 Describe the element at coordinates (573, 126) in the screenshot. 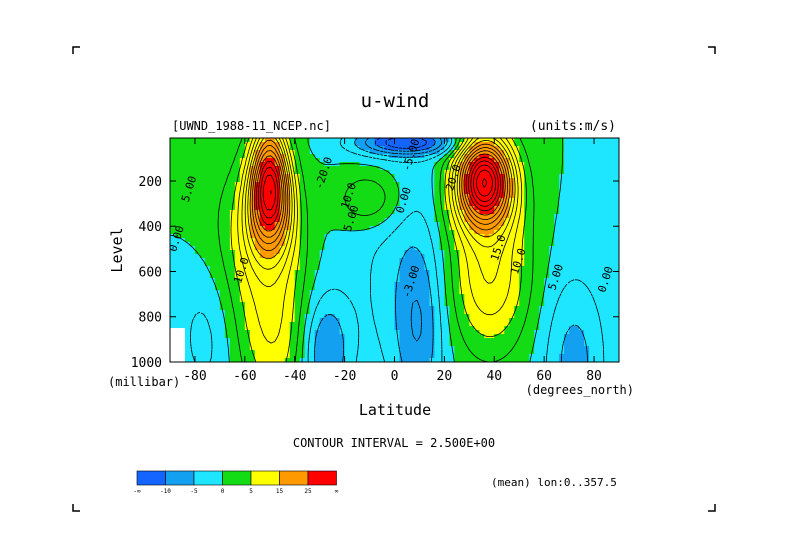

I see `units-label: (units:m/s)` at that location.